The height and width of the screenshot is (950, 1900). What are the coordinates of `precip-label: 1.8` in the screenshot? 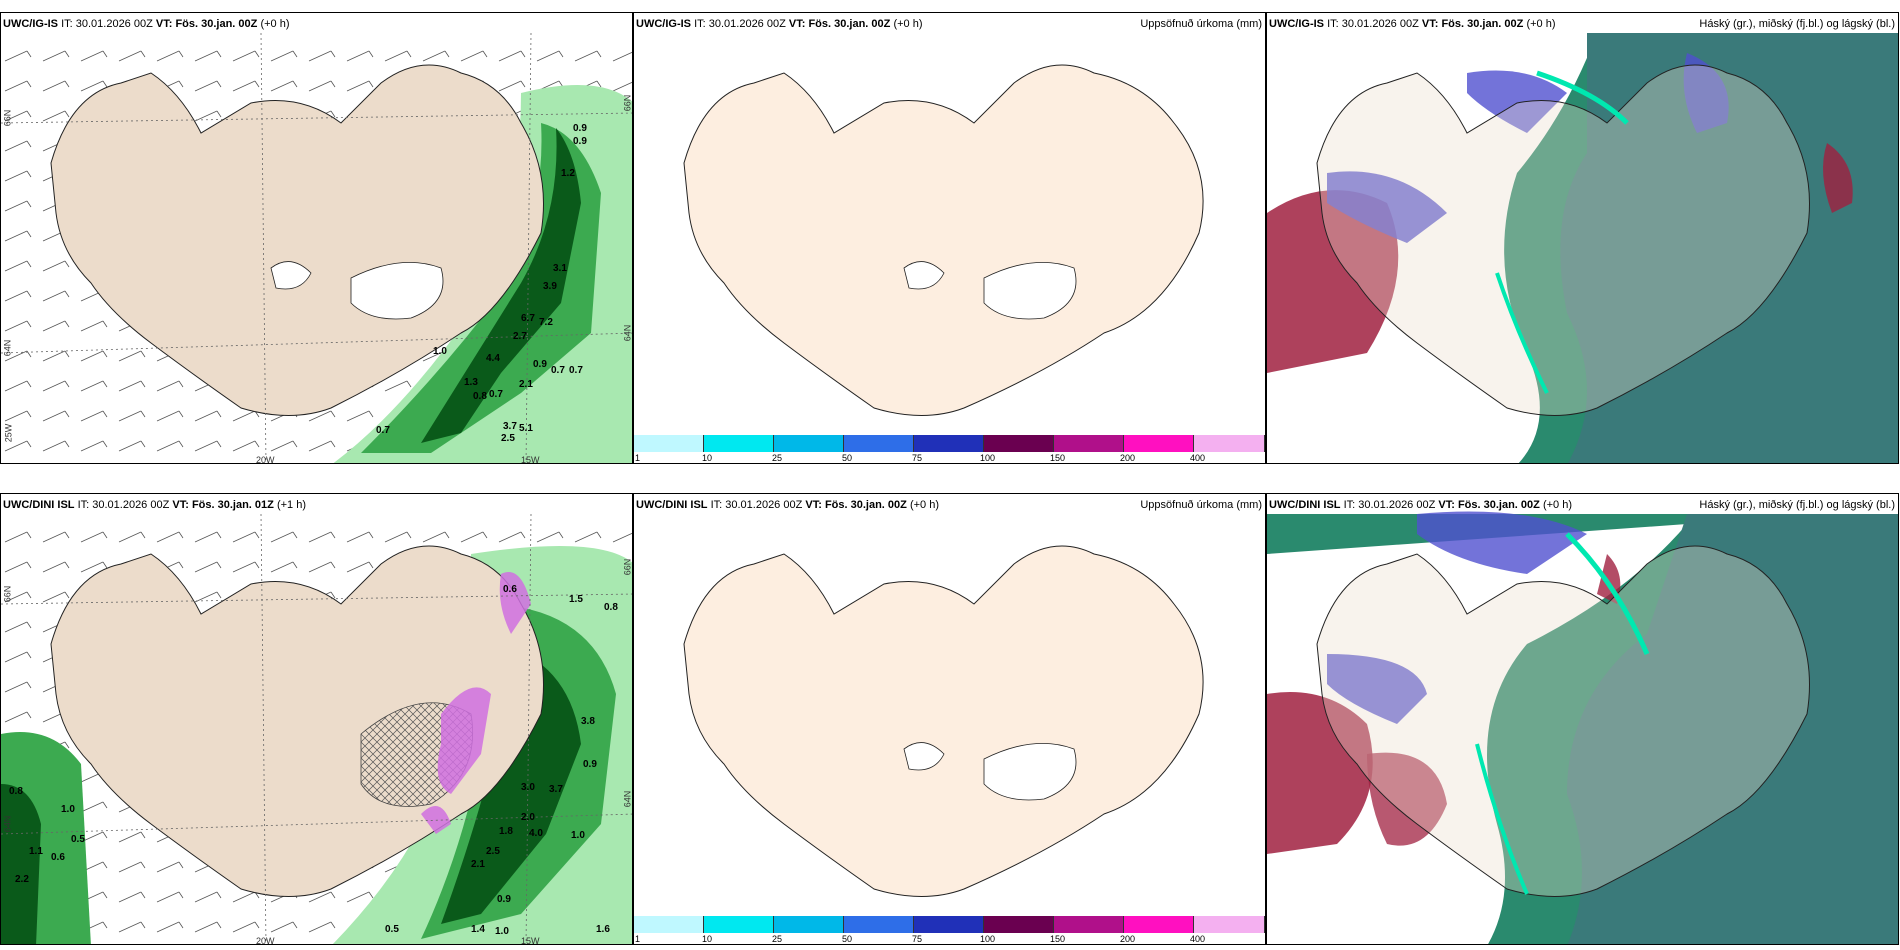 It's located at (506, 831).